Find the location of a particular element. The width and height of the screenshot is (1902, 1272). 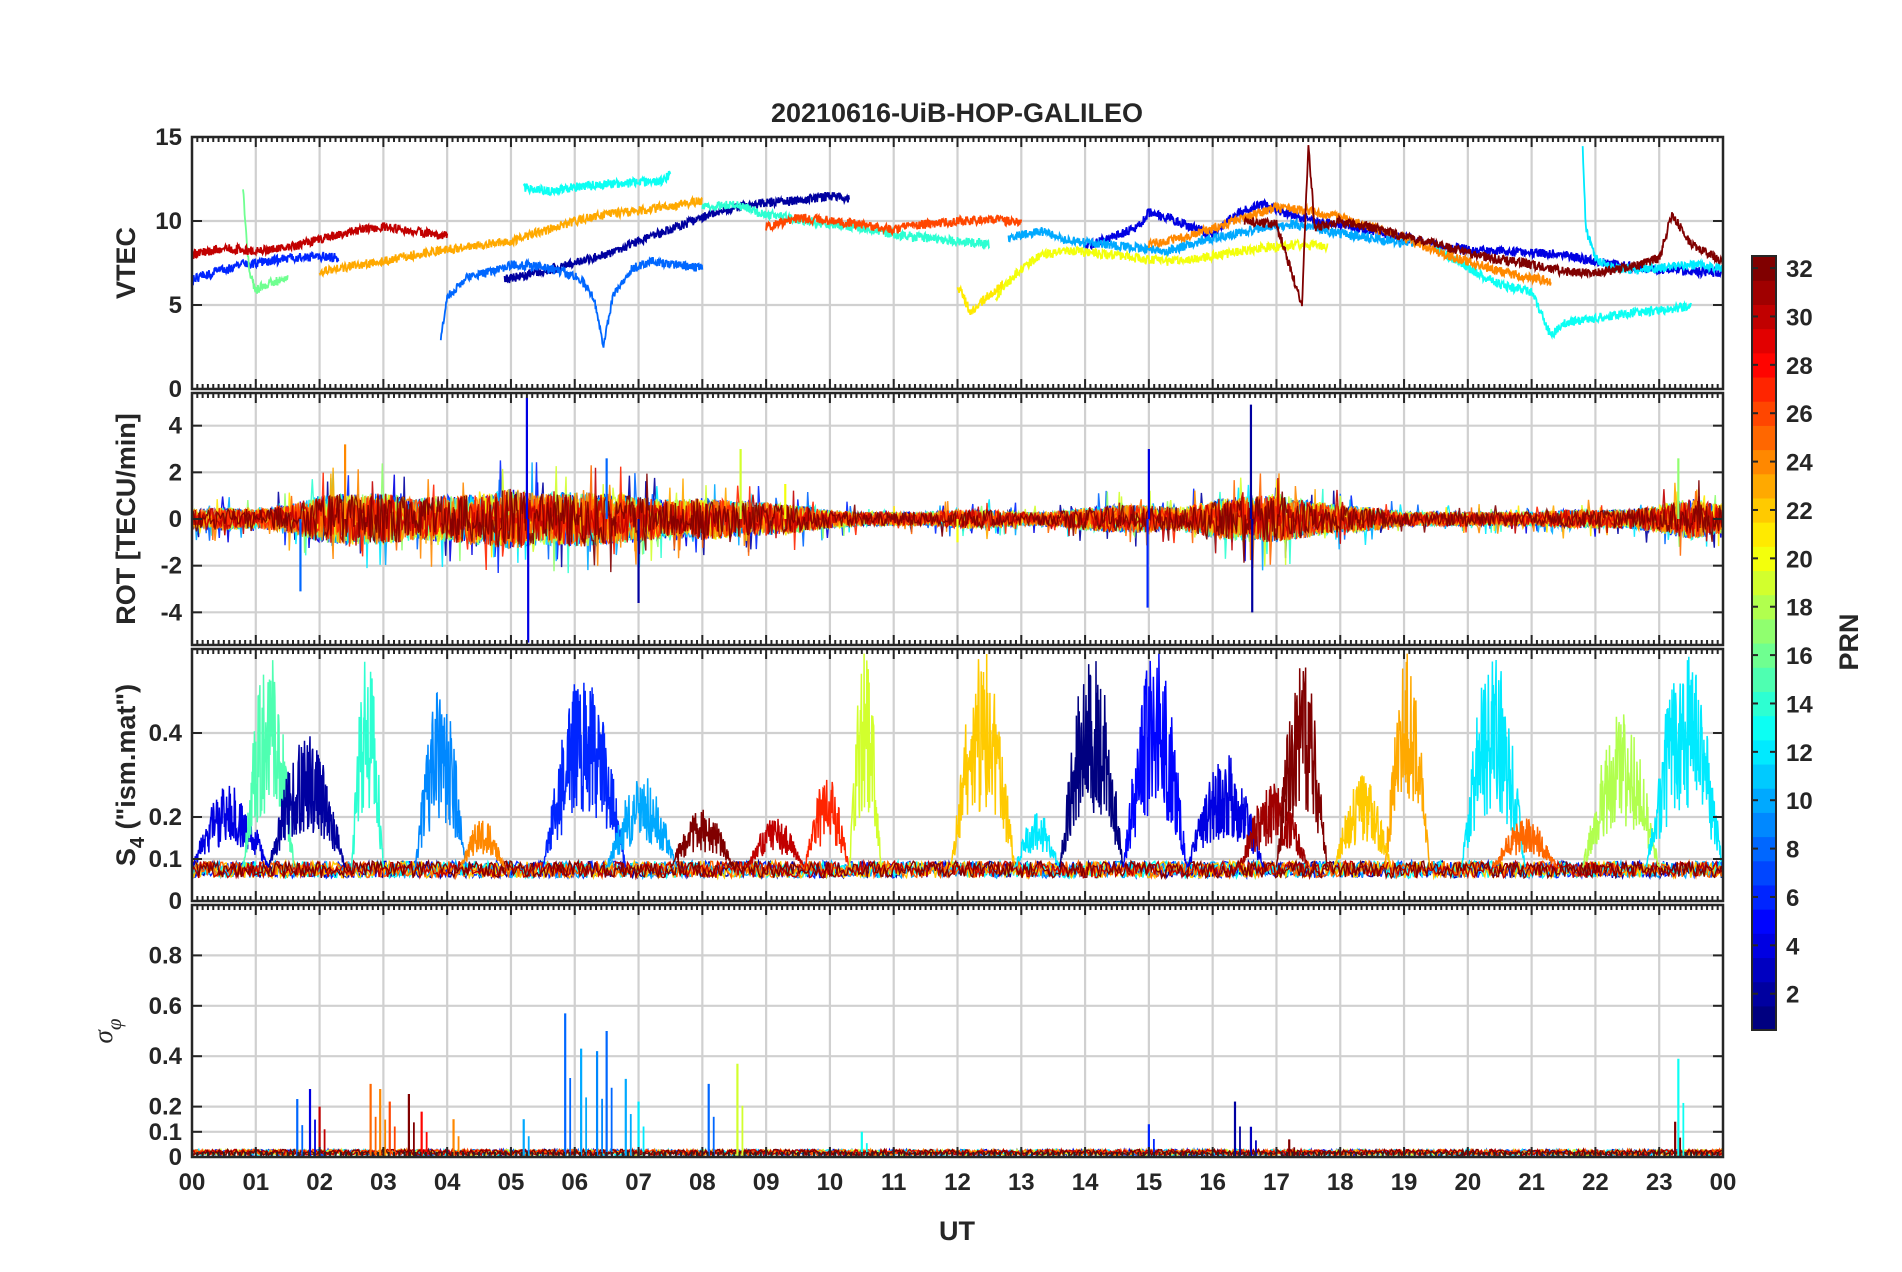

rot-y-tick-label: -2 is located at coordinates (171, 566).